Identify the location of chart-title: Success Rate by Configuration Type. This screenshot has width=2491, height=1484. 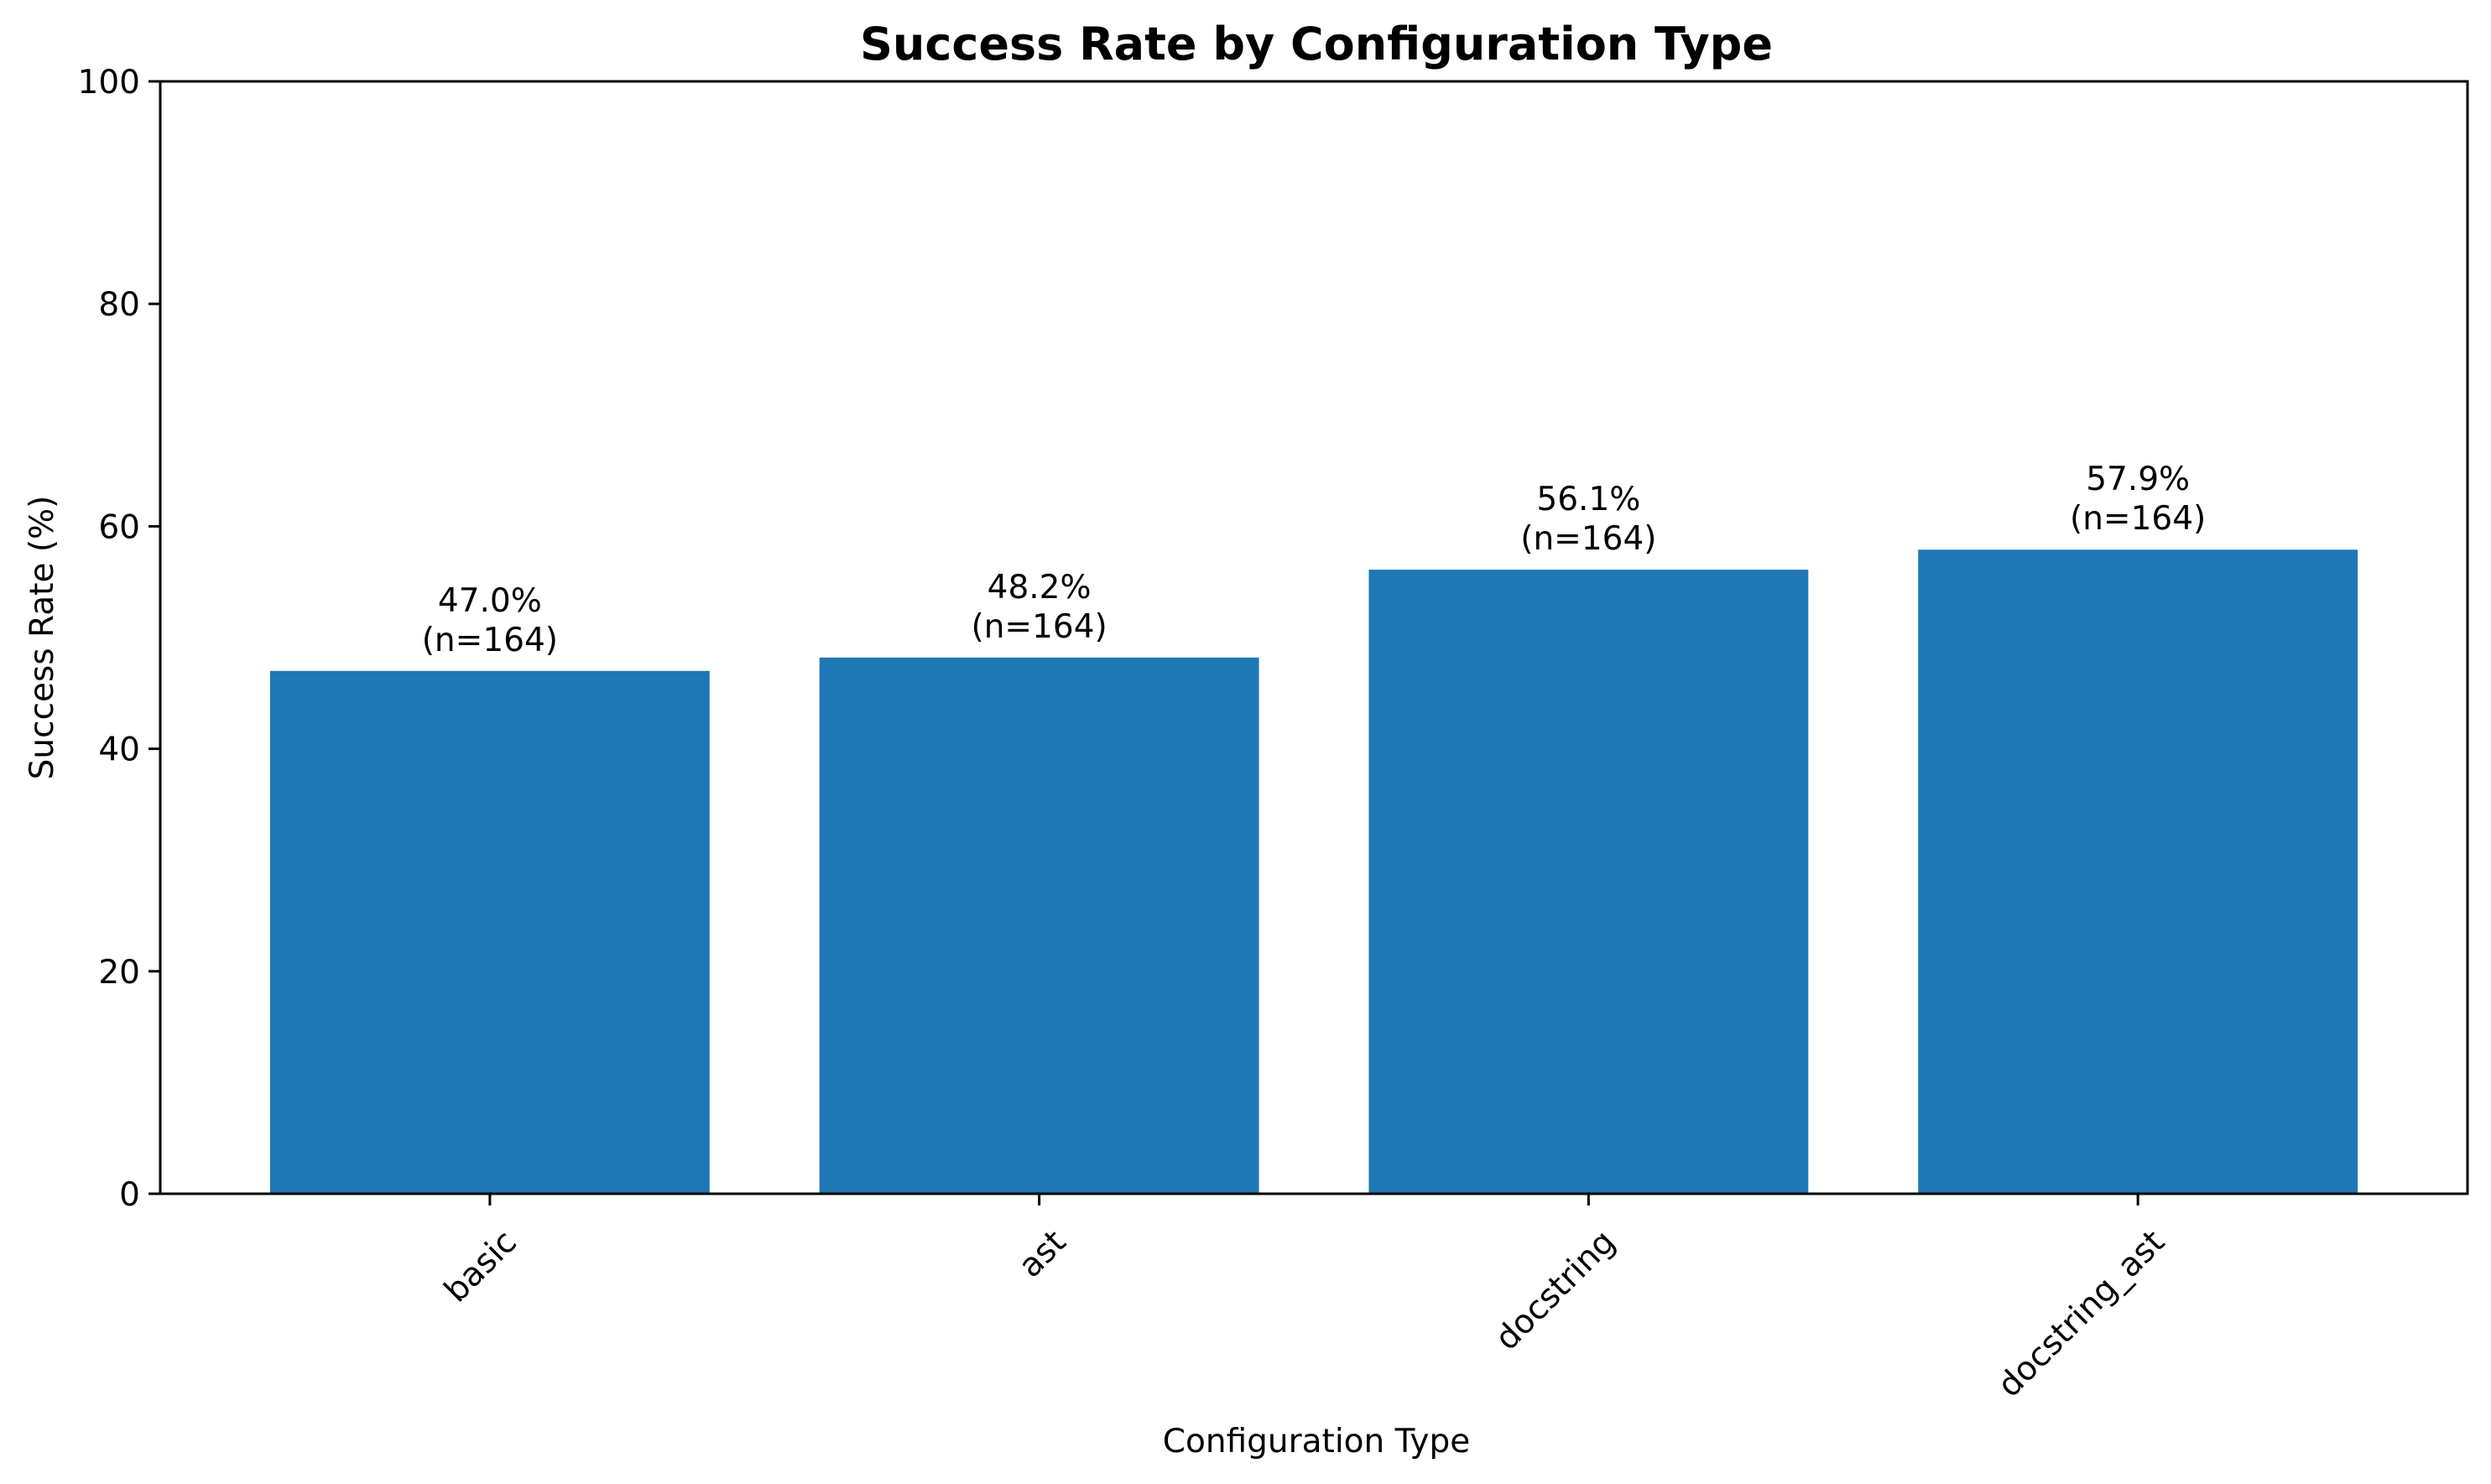
(1317, 44).